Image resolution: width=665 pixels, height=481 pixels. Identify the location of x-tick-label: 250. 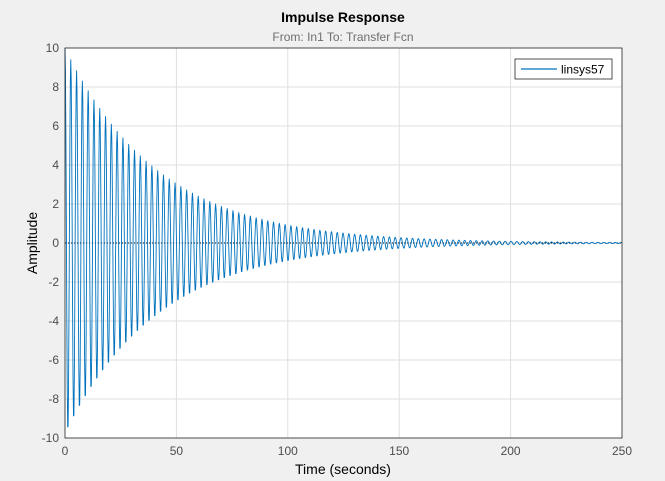
(622, 451).